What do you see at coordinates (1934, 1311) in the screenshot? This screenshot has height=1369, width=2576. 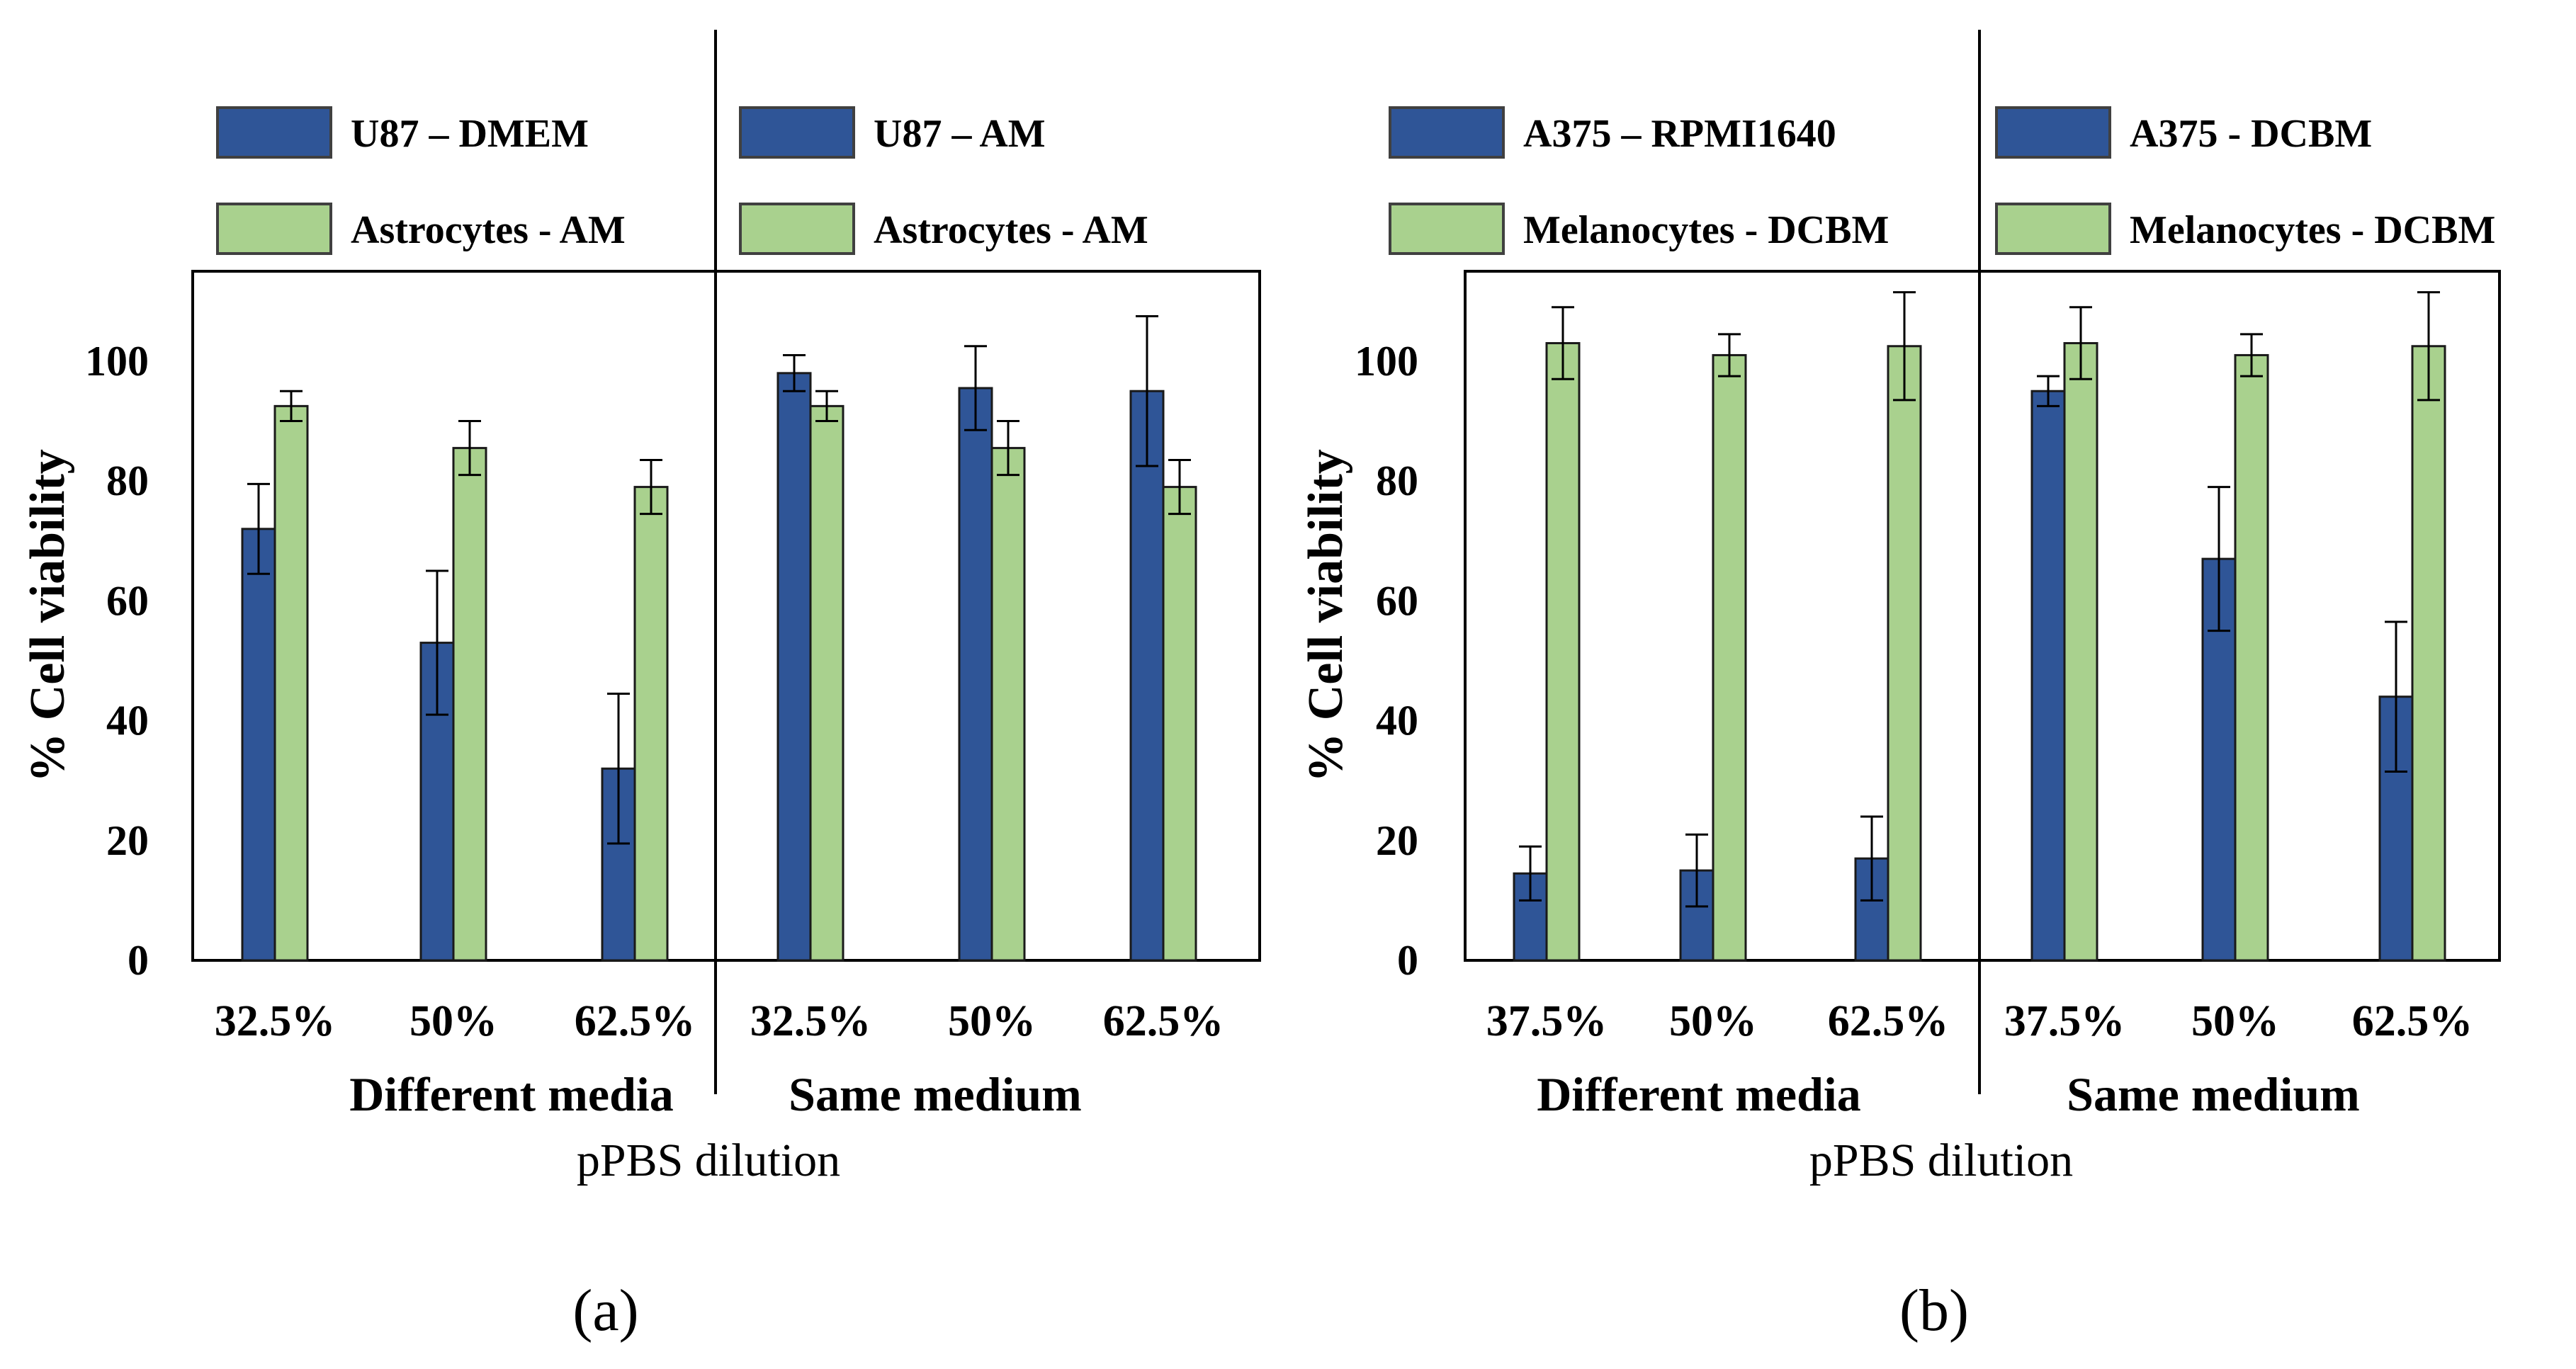 I see `panel-label: (b)` at bounding box center [1934, 1311].